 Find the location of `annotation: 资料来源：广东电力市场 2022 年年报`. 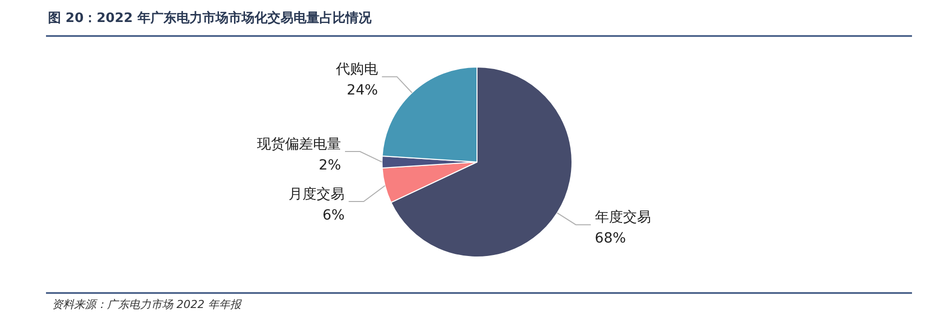

annotation: 资料来源：广东电力市场 2022 年年报 is located at coordinates (146, 304).